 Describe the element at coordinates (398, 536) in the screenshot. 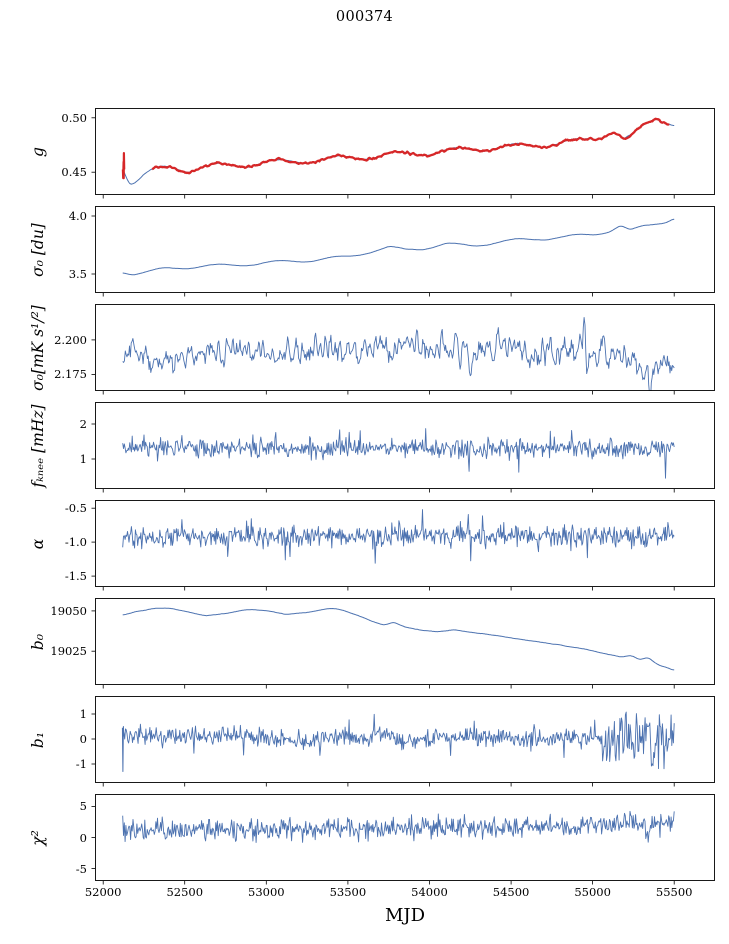

I see `series-alpha` at that location.